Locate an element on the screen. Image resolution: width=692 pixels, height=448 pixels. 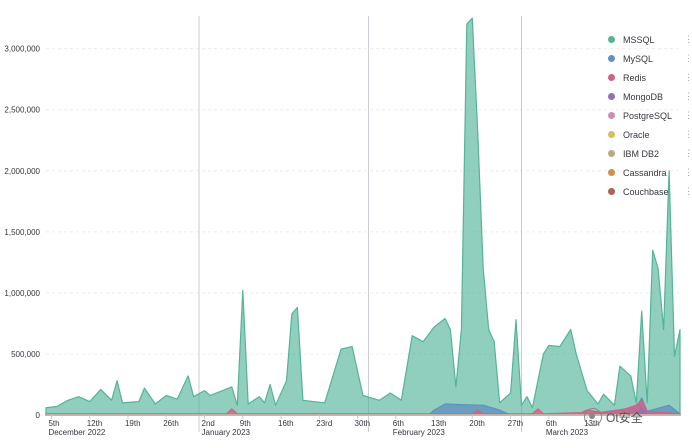
x-tick-label: 16th is located at coordinates (286, 423).